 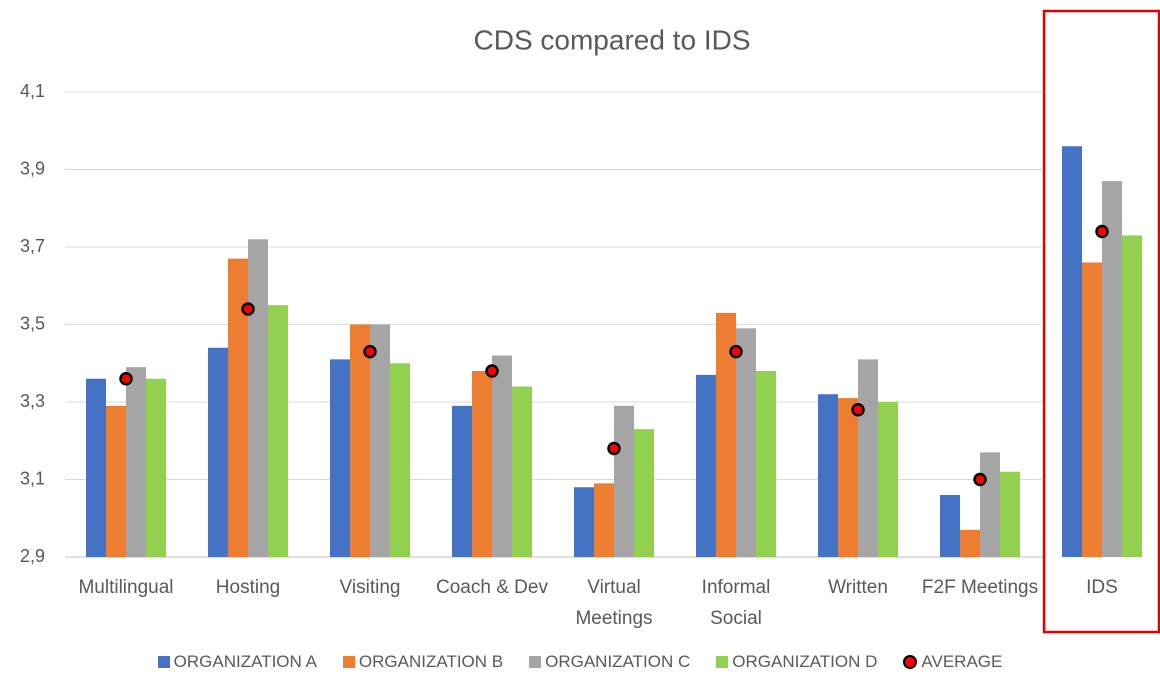 I want to click on y-tick-label: 3,7, so click(x=32, y=246).